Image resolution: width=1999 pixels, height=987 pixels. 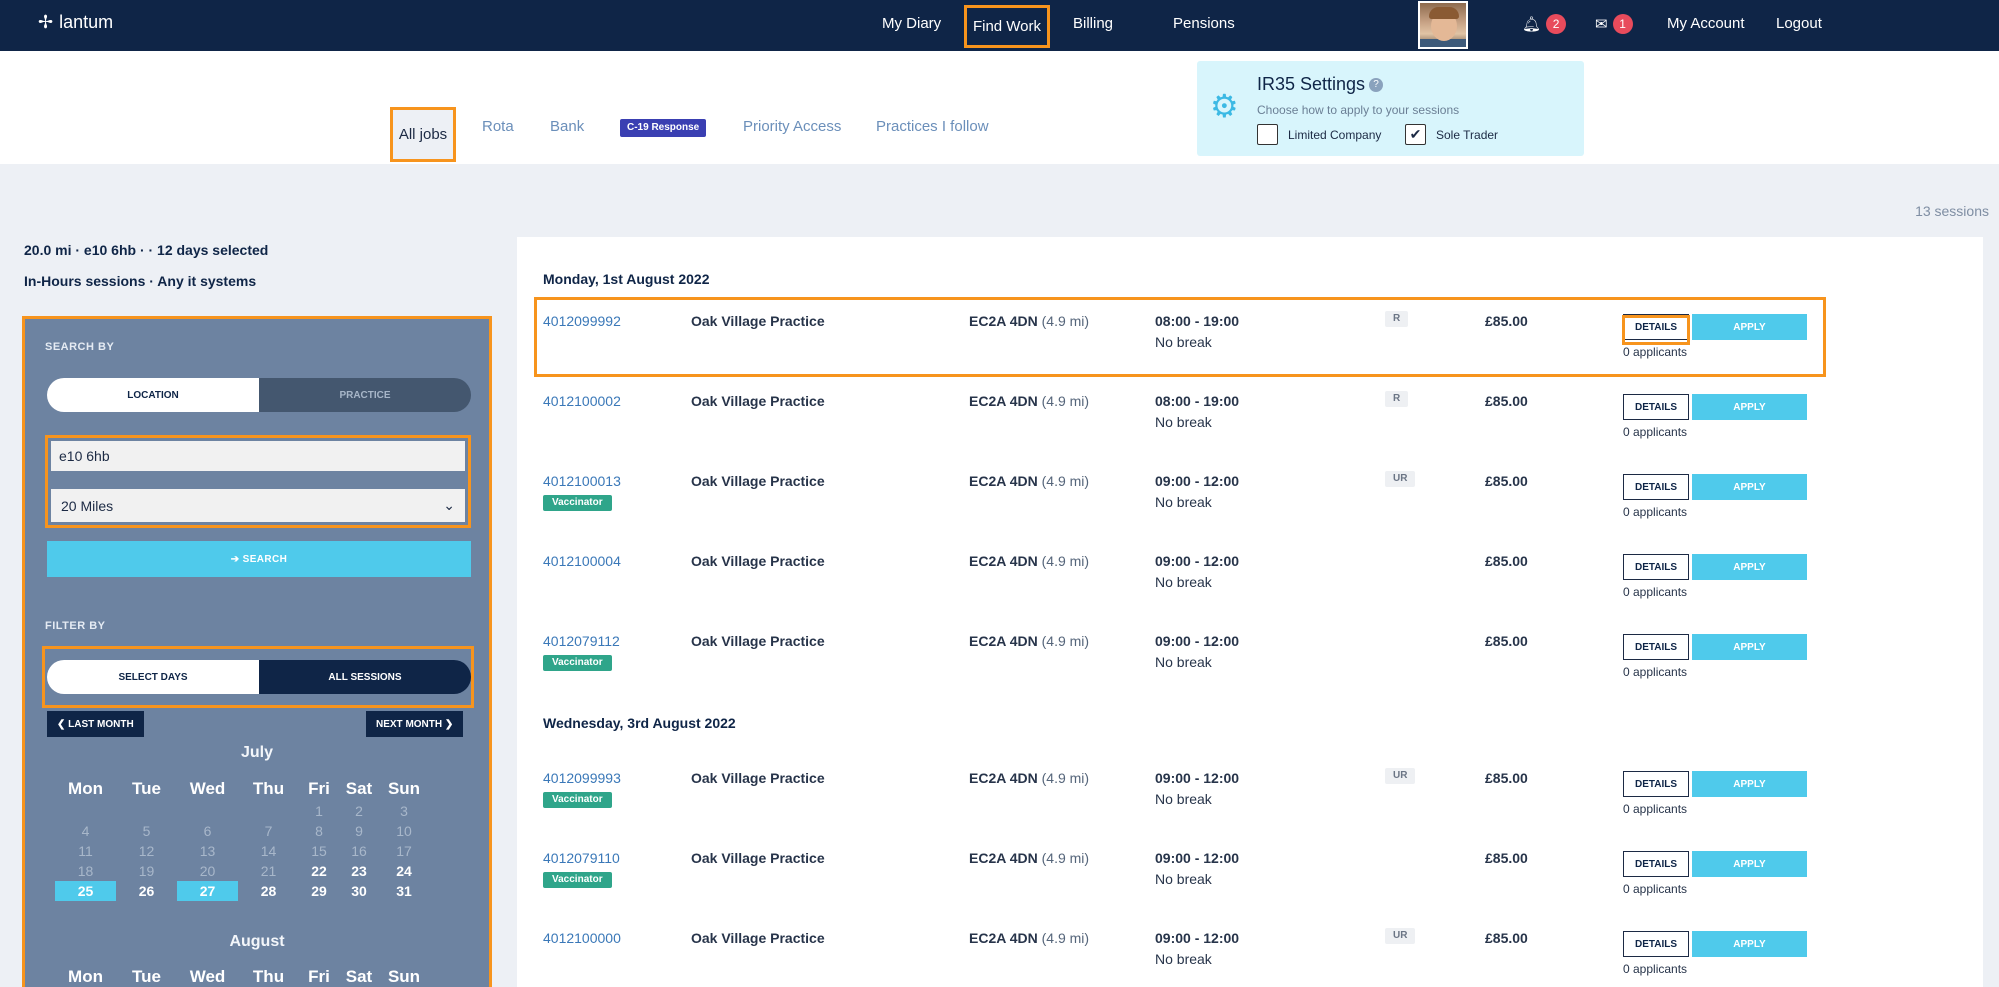 What do you see at coordinates (359, 811) in the screenshot?
I see `calendar-day: 2` at bounding box center [359, 811].